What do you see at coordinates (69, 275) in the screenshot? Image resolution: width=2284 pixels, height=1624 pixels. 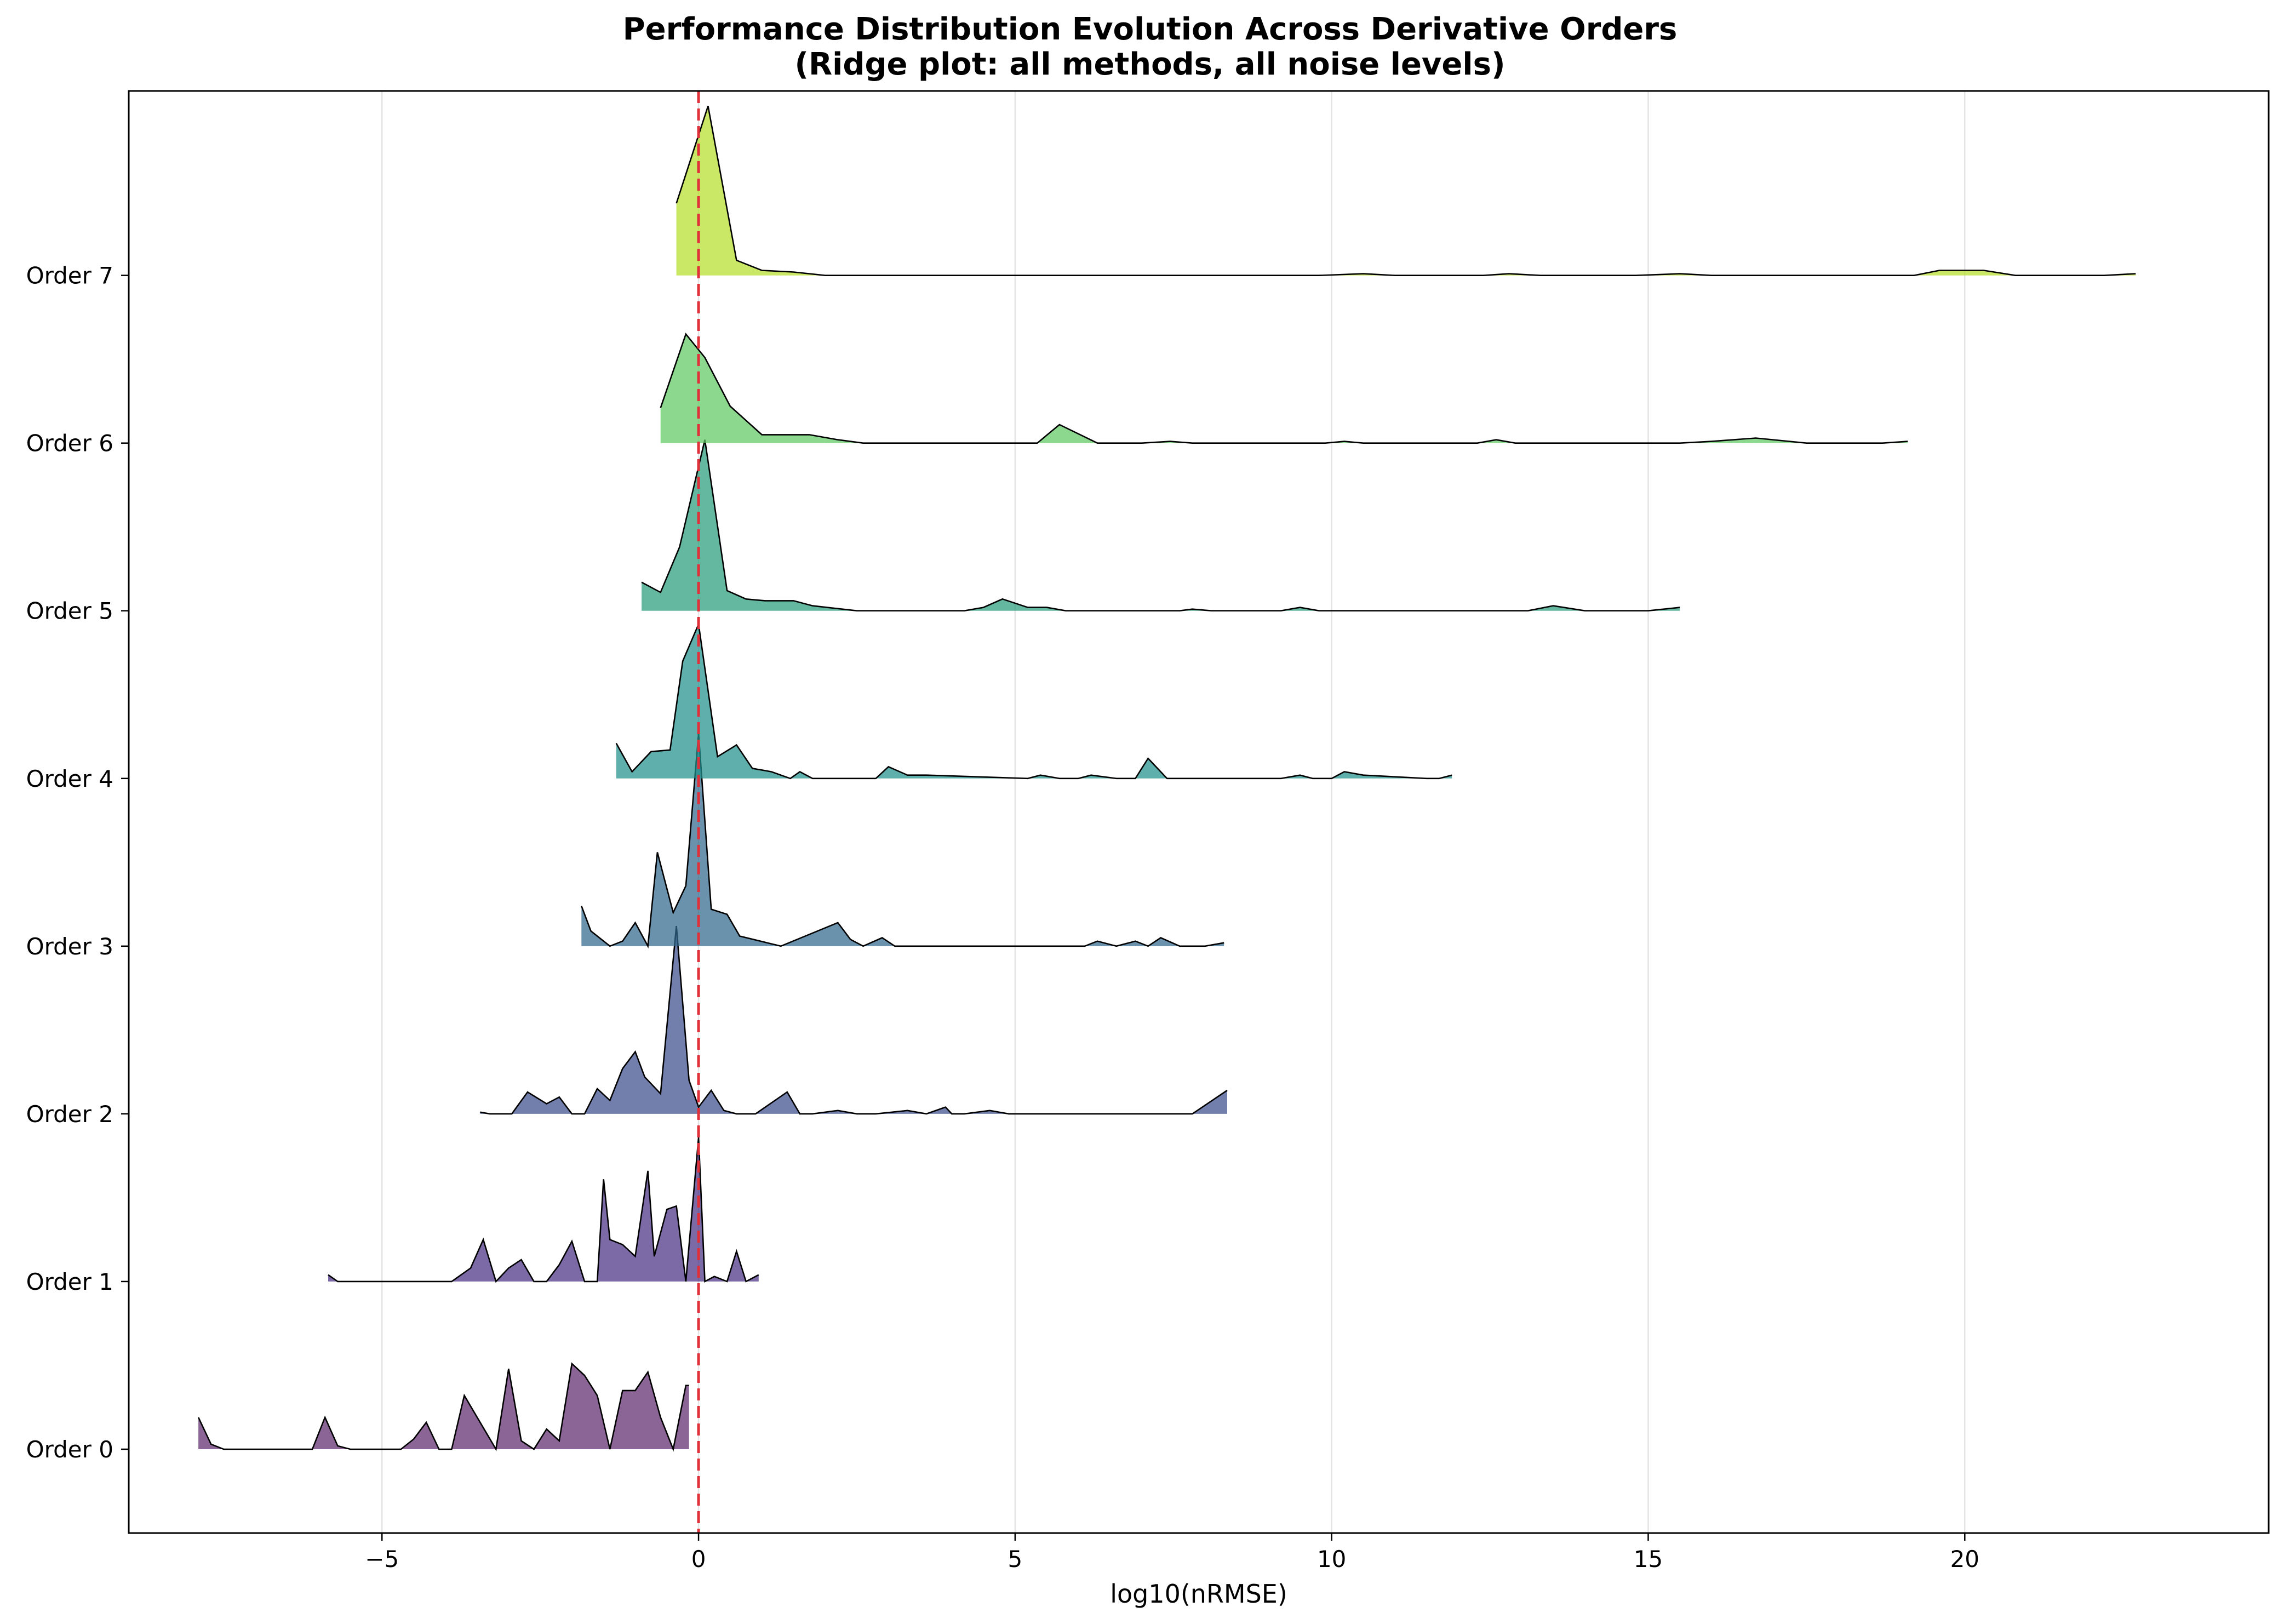 I see `y-tick-label-7: Order 7` at bounding box center [69, 275].